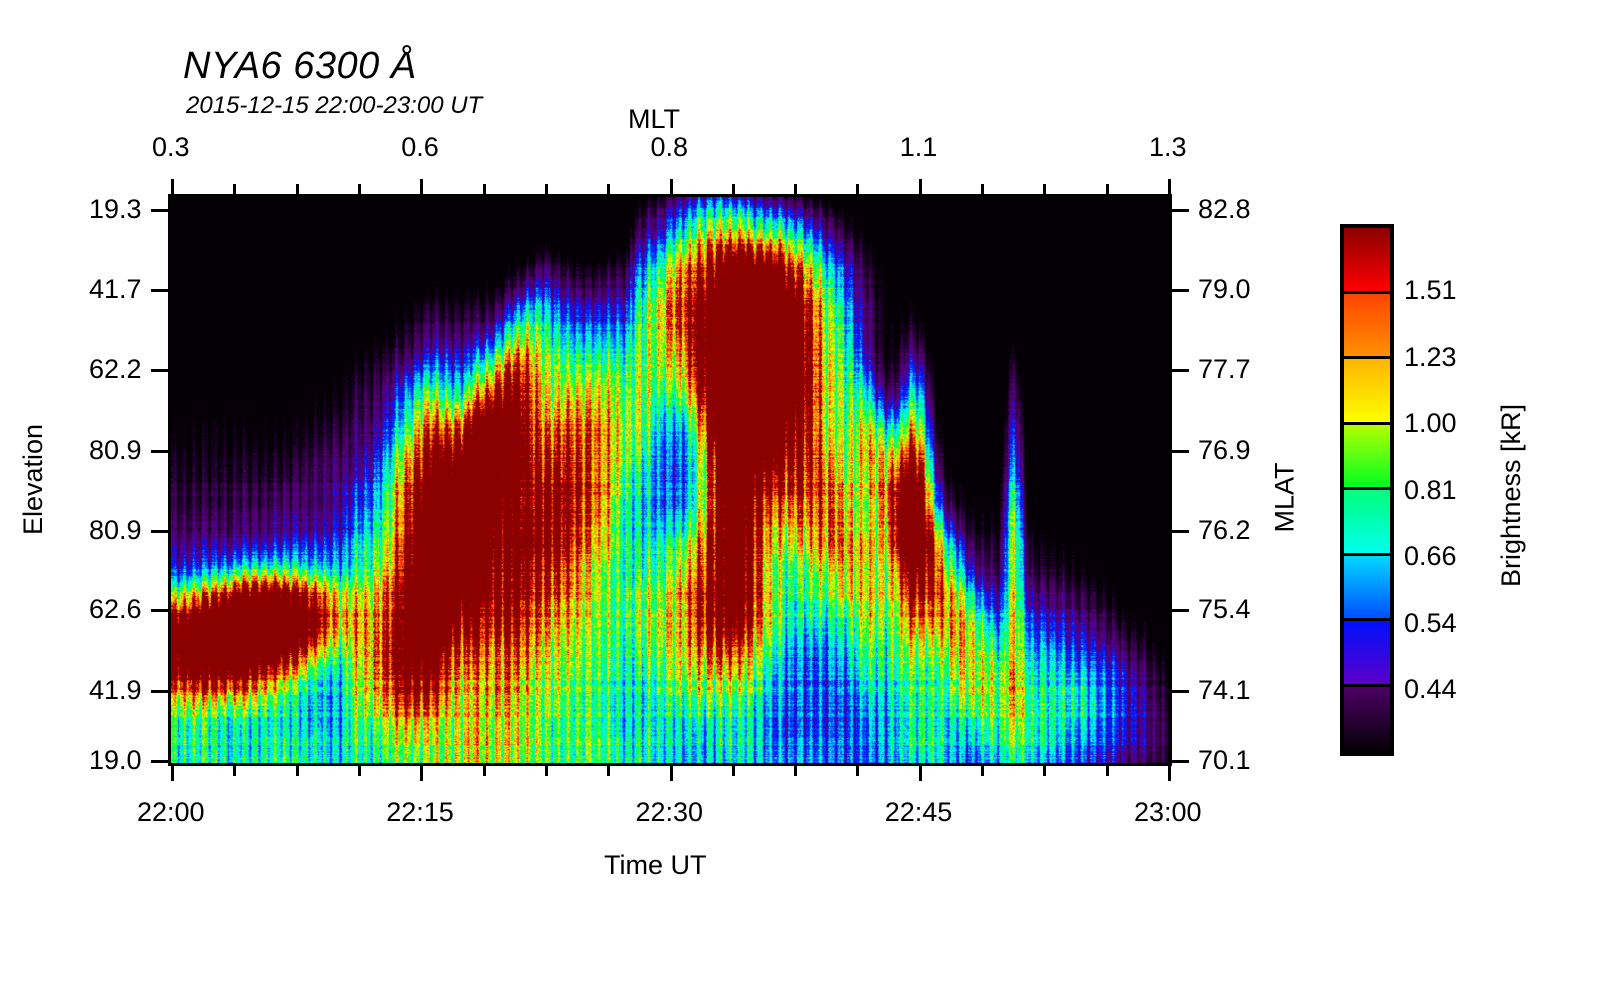  What do you see at coordinates (115, 689) in the screenshot?
I see `left-axis-tick-label: 41.9` at bounding box center [115, 689].